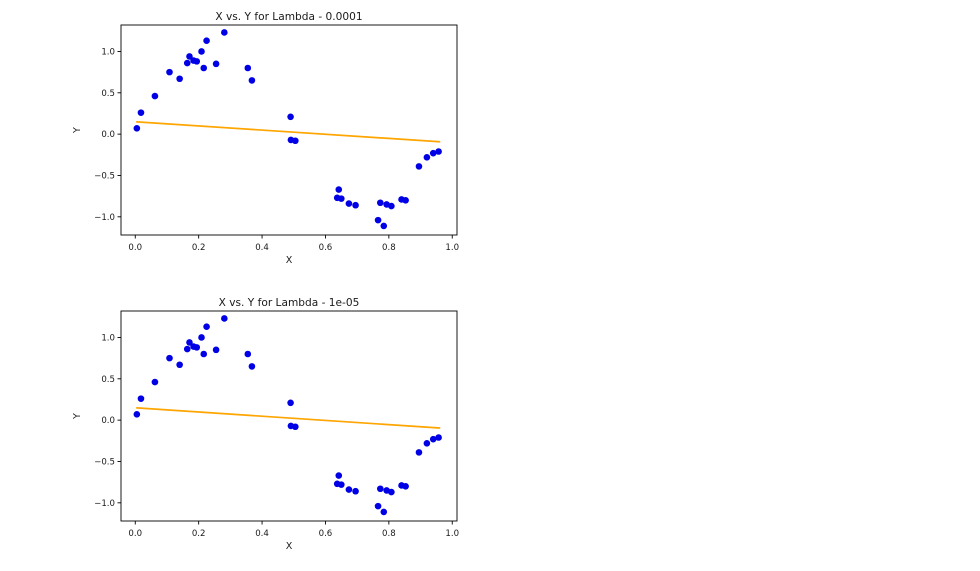 The image size is (980, 571). What do you see at coordinates (289, 303) in the screenshot?
I see `chart-title: X vs. Y for Lambda - 1e-05` at bounding box center [289, 303].